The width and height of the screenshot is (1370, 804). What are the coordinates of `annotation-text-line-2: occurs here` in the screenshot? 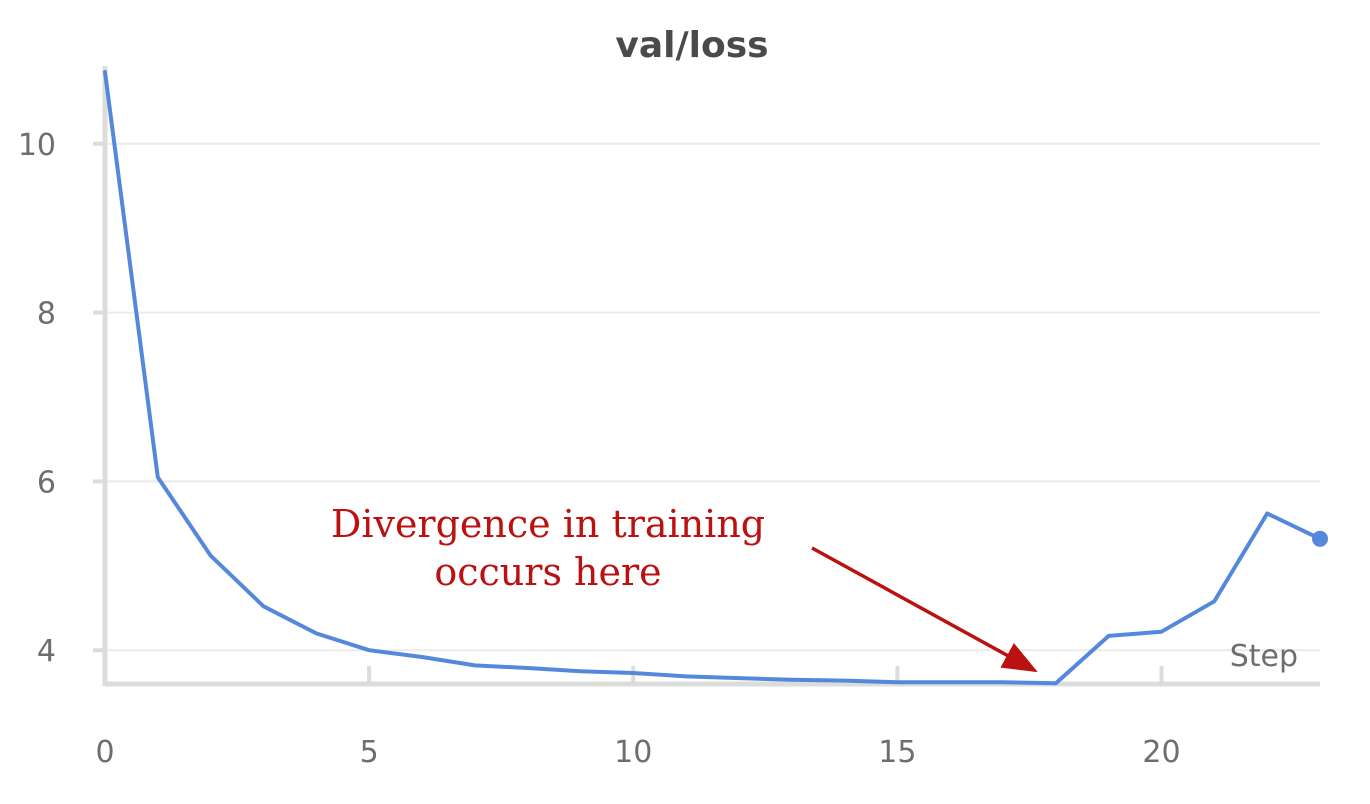 It's located at (547, 572).